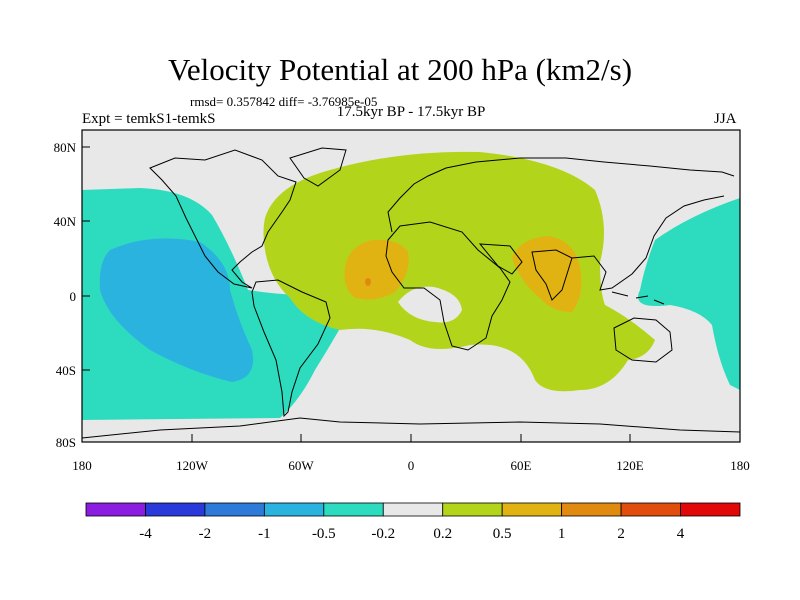  I want to click on lat-label: 80N, so click(65, 147).